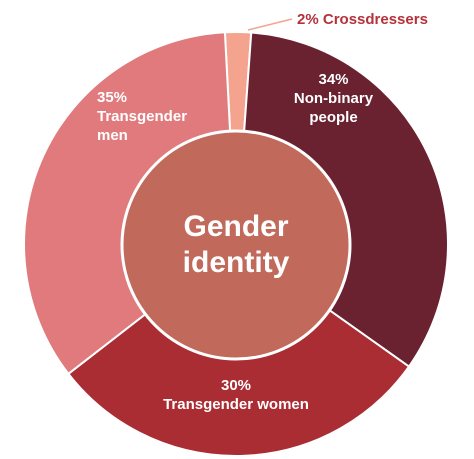 The height and width of the screenshot is (459, 474). Describe the element at coordinates (333, 79) in the screenshot. I see `value-label: 34%` at that location.